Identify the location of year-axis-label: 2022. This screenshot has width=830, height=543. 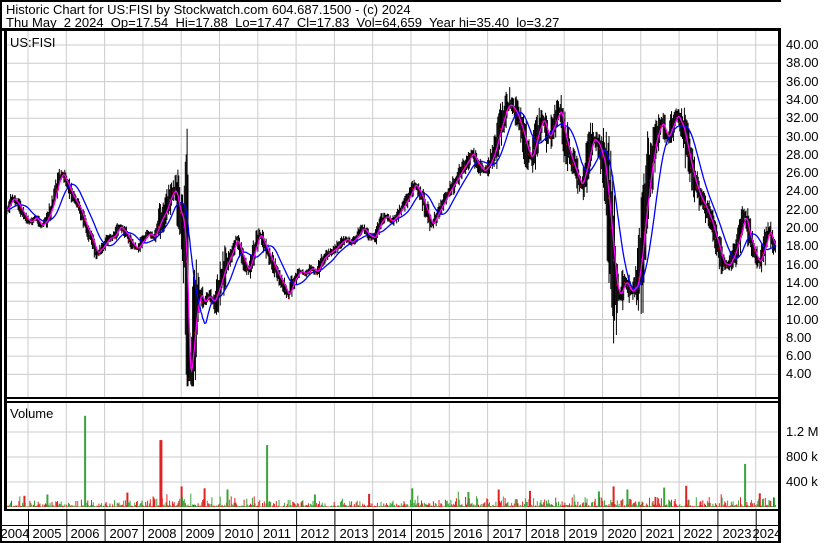
(698, 533).